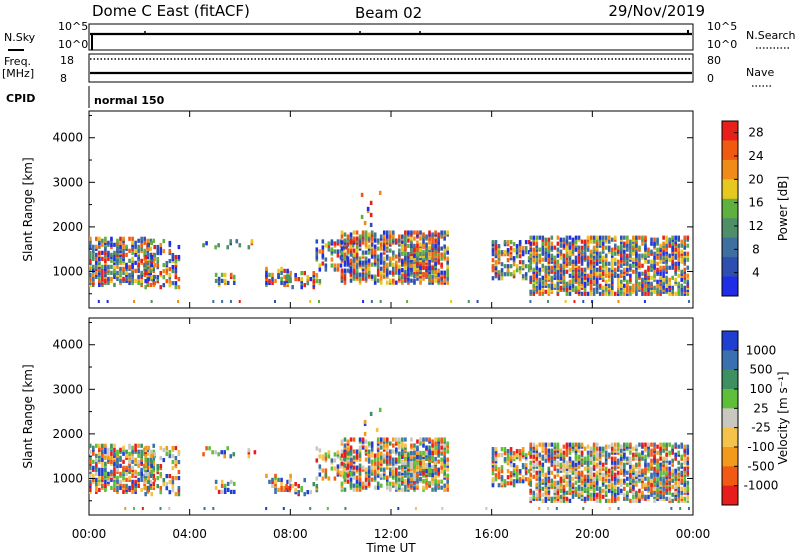 This screenshot has height=554, width=800. Describe the element at coordinates (730, 150) in the screenshot. I see `colorbar-swatch` at that location.